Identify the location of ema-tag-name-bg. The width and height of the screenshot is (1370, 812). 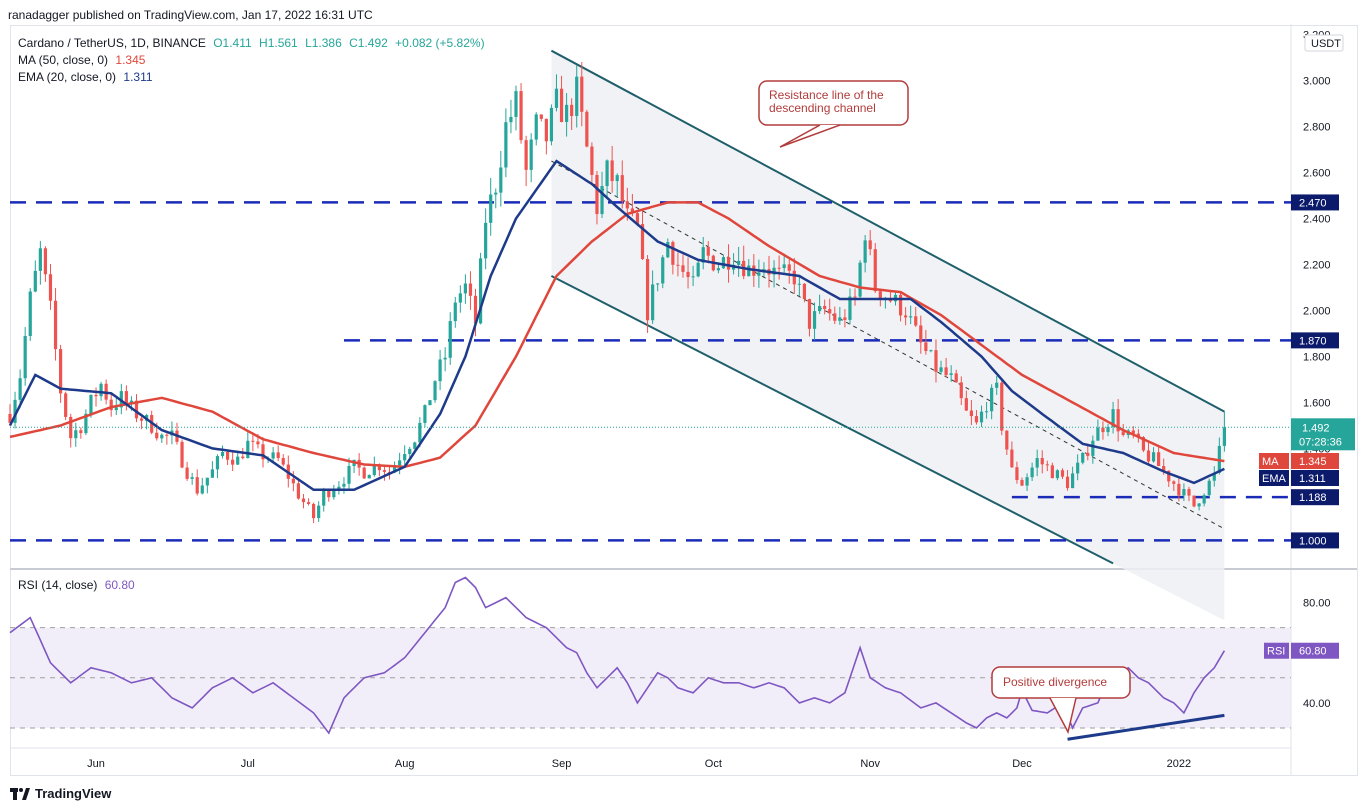
(1274, 478).